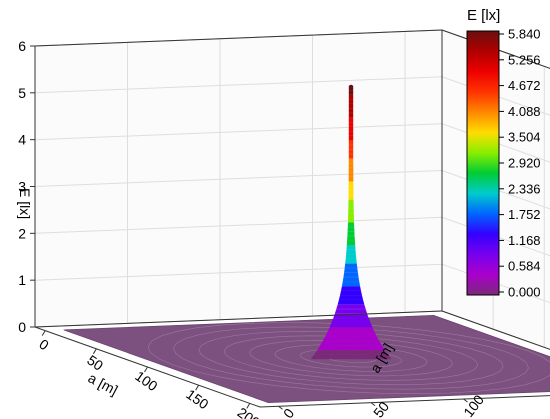 The width and height of the screenshot is (550, 419). I want to click on surface-peak, so click(351, 222).